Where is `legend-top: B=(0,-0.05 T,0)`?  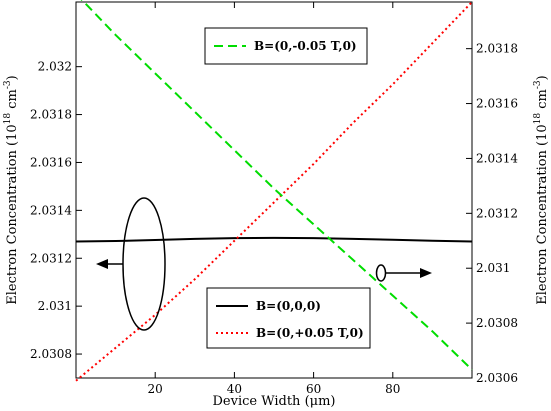
legend-top: B=(0,-0.05 T,0) is located at coordinates (286, 46).